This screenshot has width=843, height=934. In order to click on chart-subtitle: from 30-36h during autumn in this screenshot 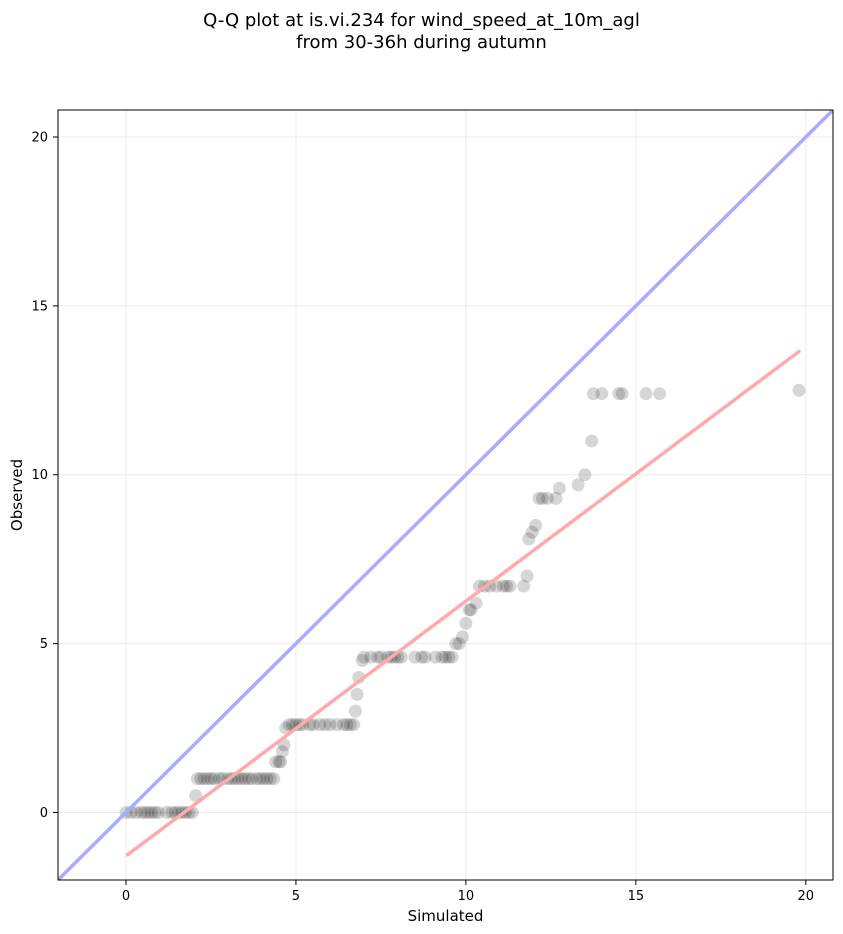, I will do `click(421, 42)`.